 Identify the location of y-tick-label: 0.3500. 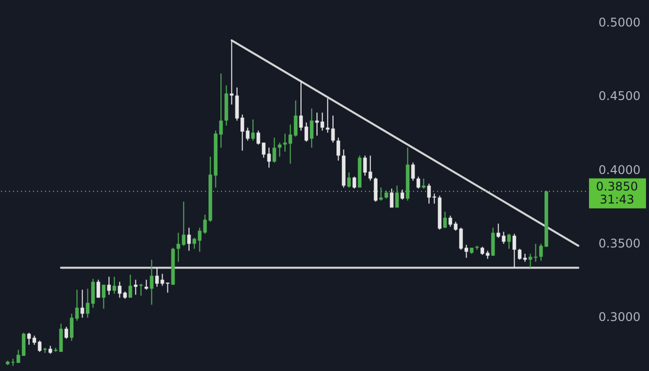
(619, 243).